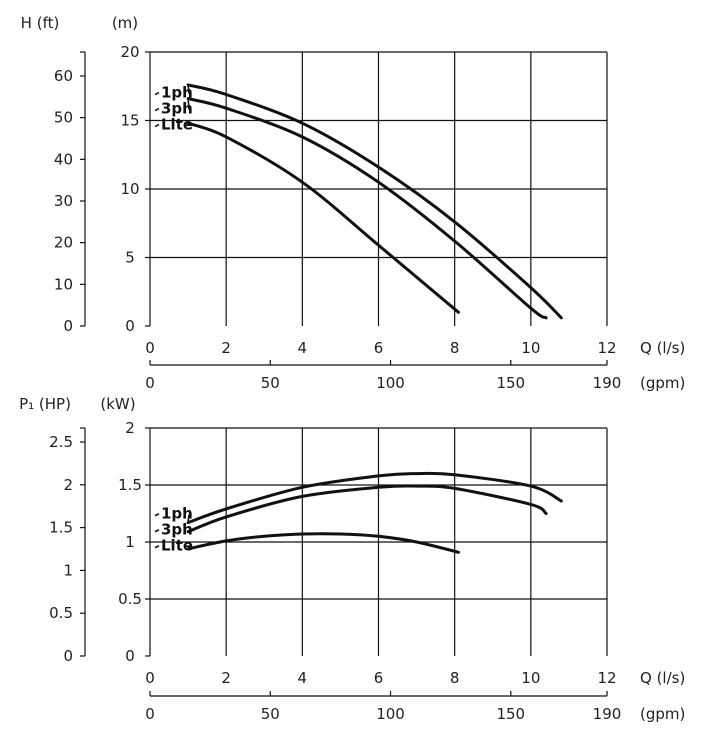  What do you see at coordinates (177, 546) in the screenshot?
I see `power-label-lite: Lite` at bounding box center [177, 546].